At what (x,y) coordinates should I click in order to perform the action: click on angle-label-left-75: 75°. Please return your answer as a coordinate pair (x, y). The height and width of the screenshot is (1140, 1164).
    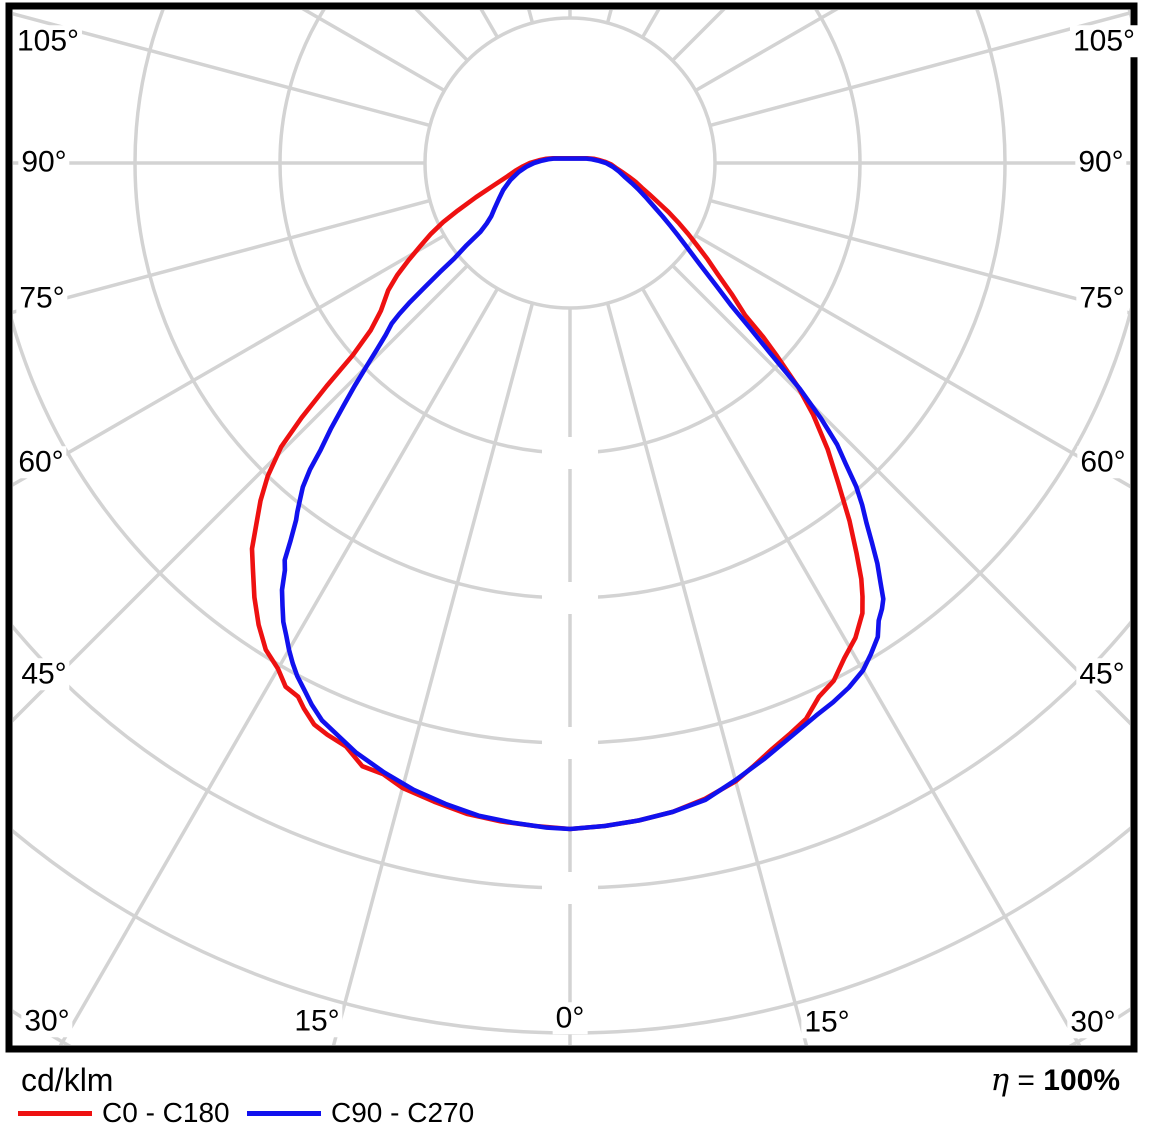
    Looking at the image, I should click on (42, 298).